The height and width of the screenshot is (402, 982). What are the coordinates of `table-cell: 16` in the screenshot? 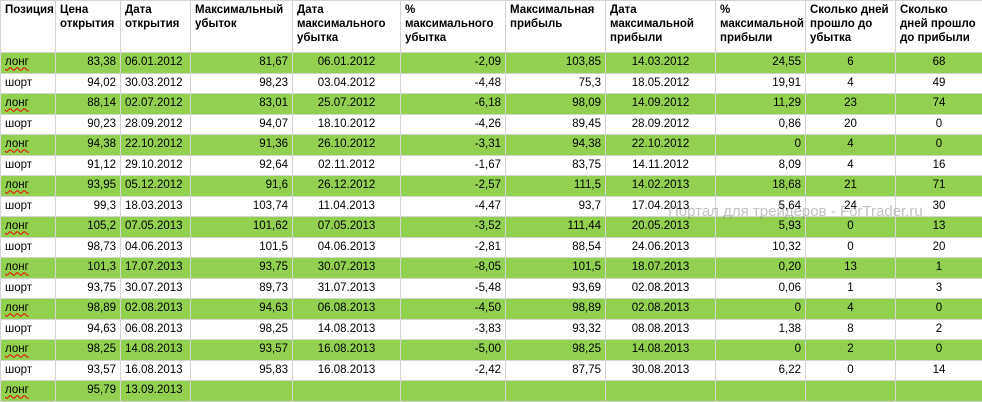 It's located at (938, 165).